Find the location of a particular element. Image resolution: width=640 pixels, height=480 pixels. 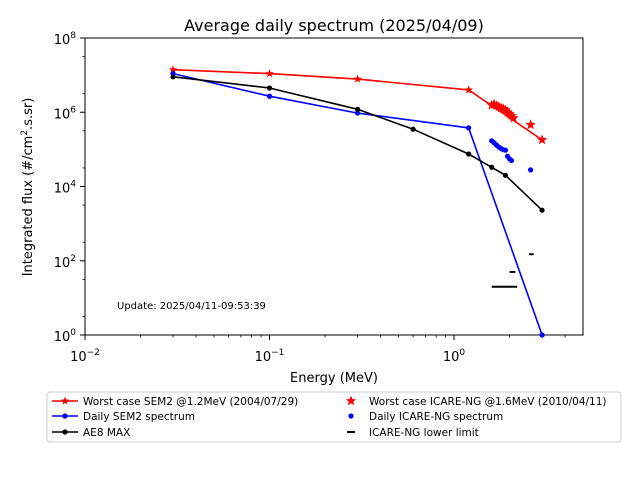

legend-label: Worst case ICARE-NG @1.6MeV (2010/04/11) is located at coordinates (488, 402).